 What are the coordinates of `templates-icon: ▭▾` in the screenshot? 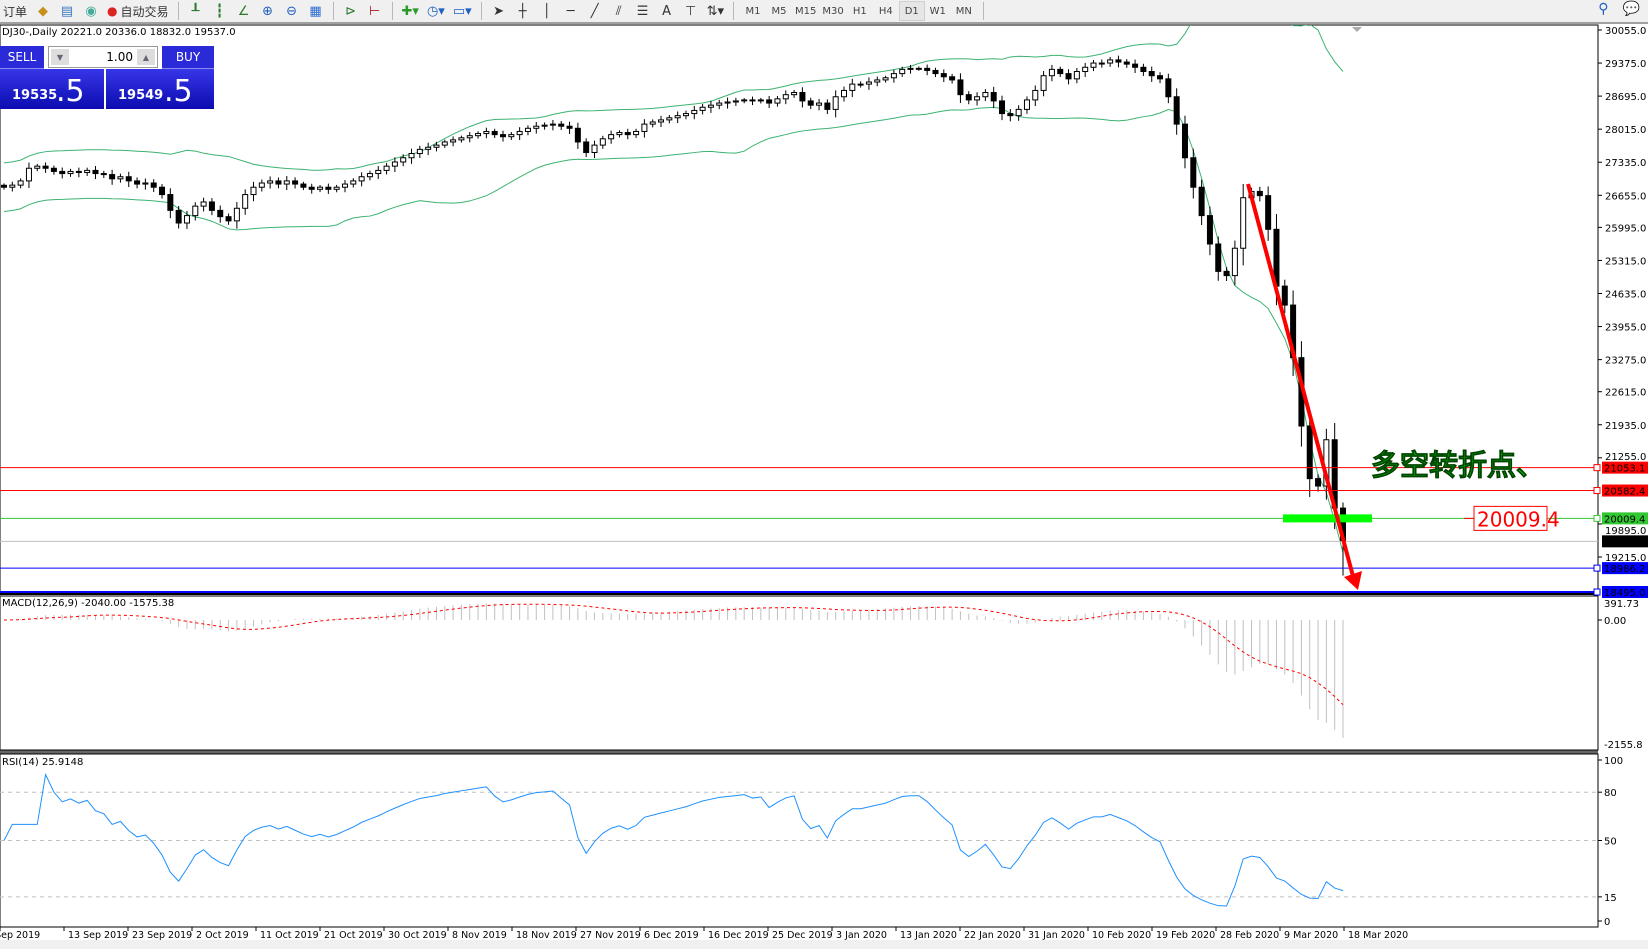 It's located at (462, 11).